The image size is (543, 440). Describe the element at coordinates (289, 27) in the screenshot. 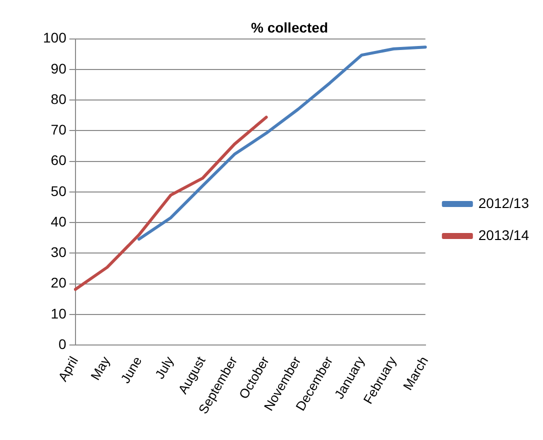

I see `chart-title: % collected` at that location.